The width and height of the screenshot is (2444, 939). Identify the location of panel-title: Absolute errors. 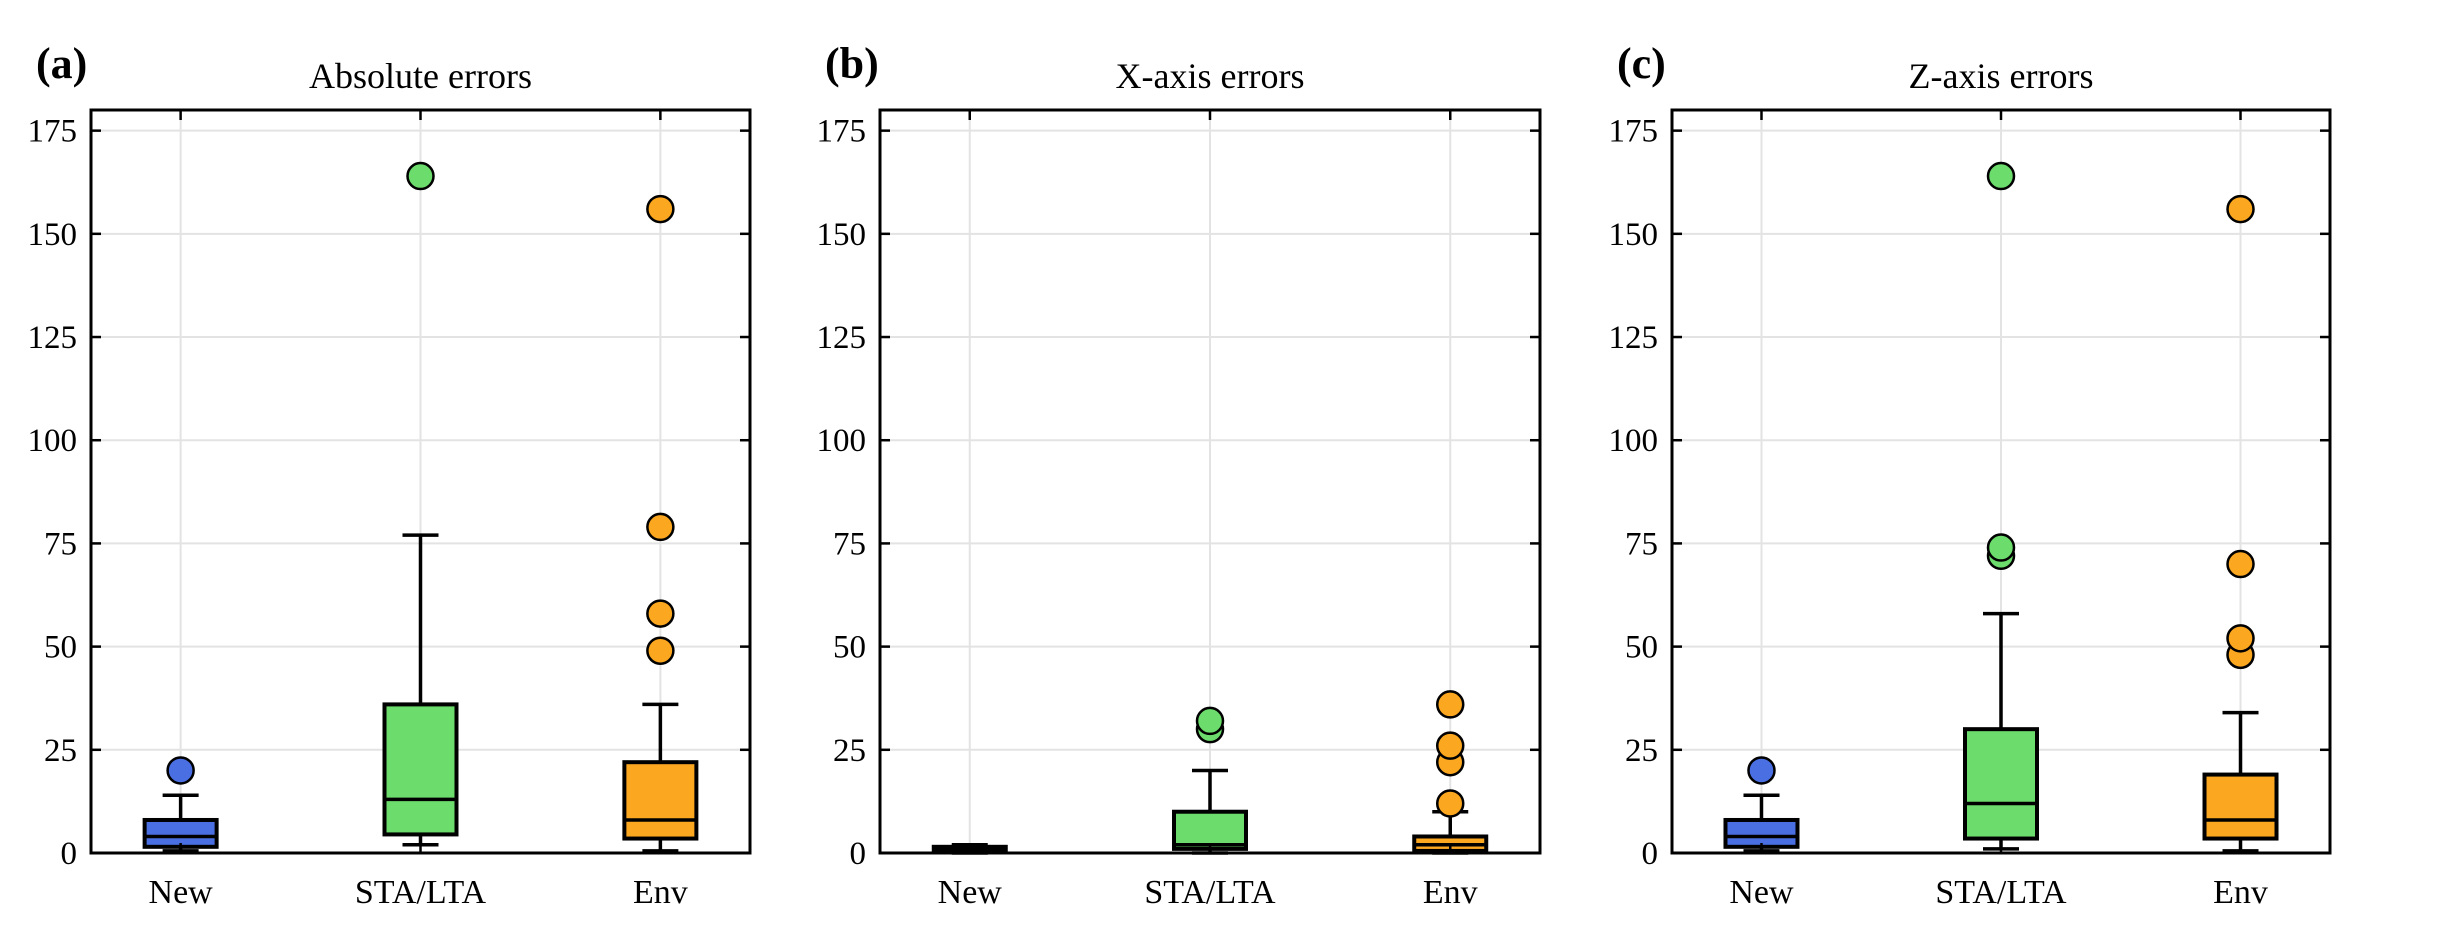
(420, 76).